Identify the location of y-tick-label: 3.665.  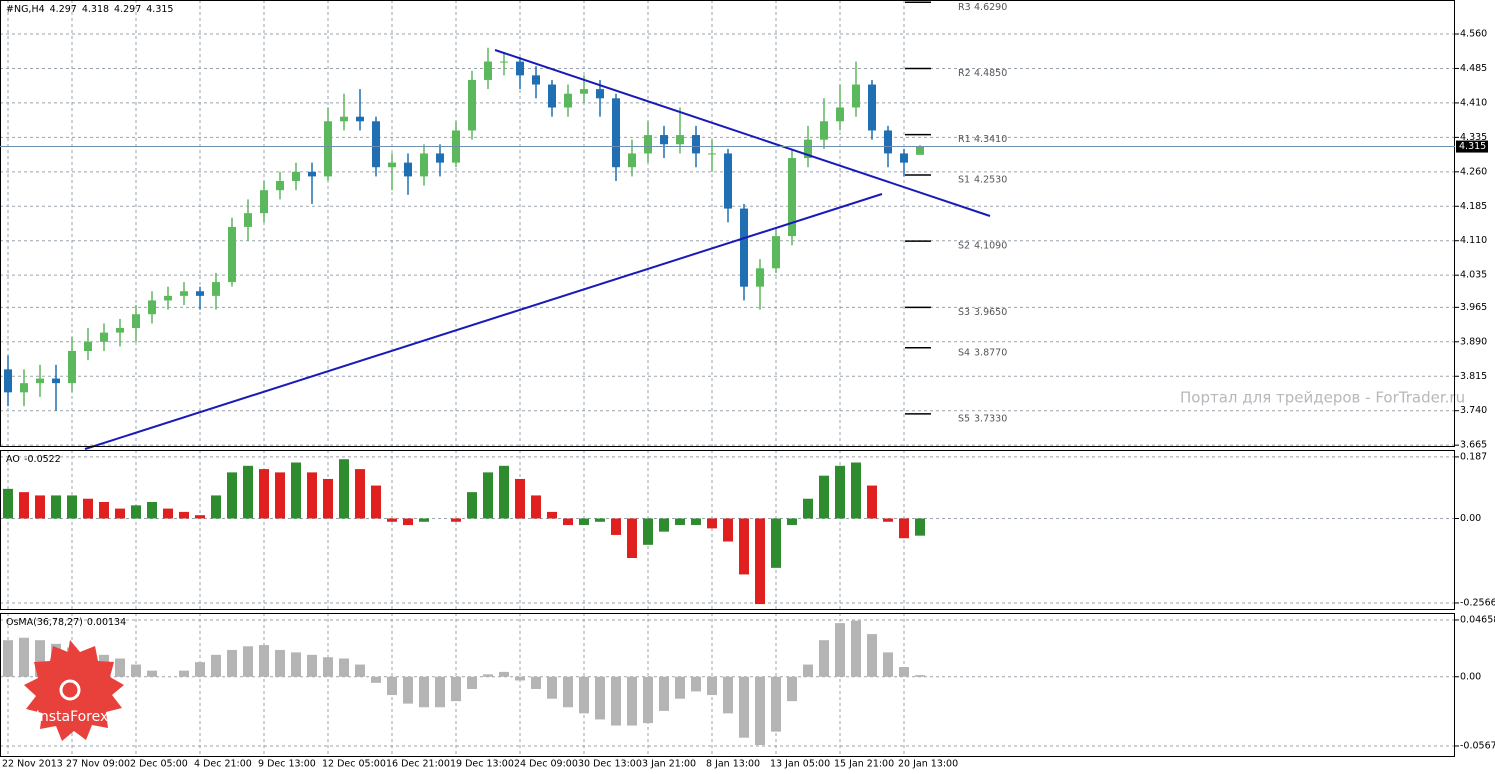
(1473, 445).